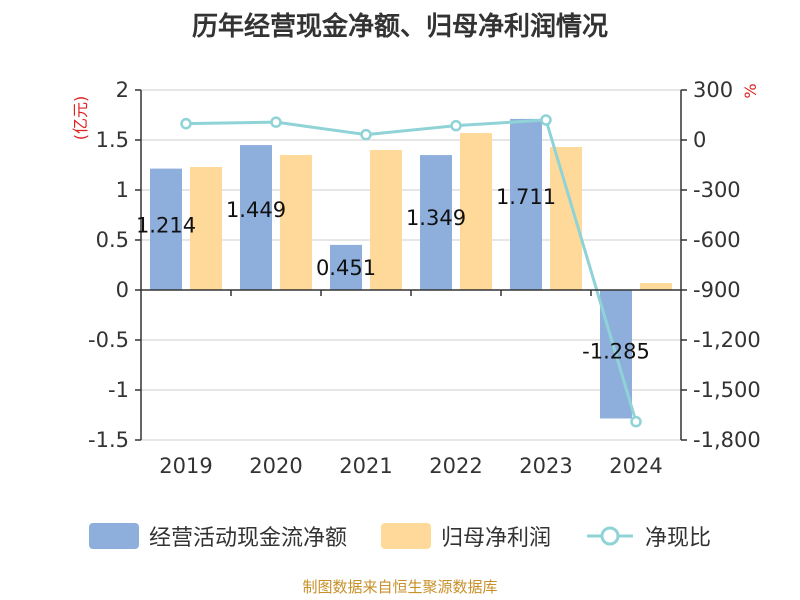  I want to click on data-label-2019: 1.214, so click(166, 226).